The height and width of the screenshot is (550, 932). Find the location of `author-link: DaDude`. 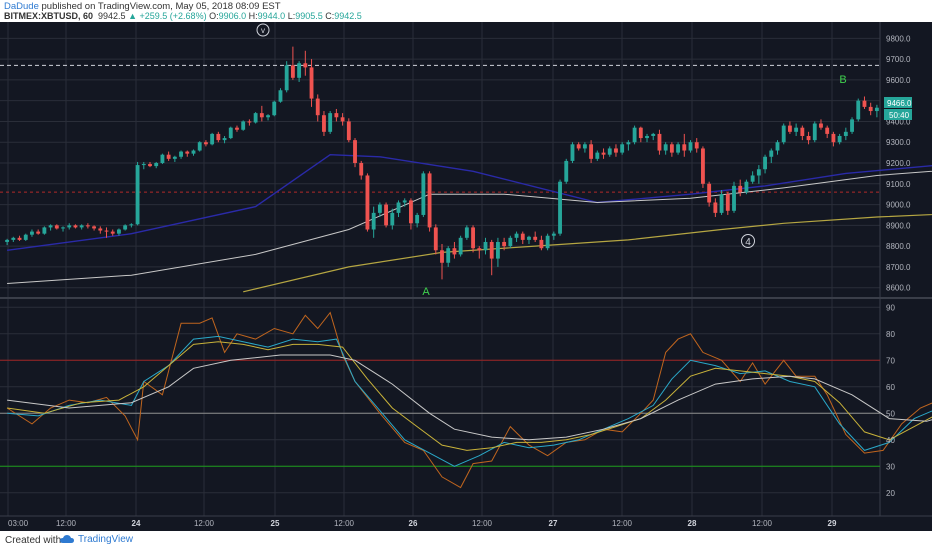

author-link: DaDude is located at coordinates (21, 6).